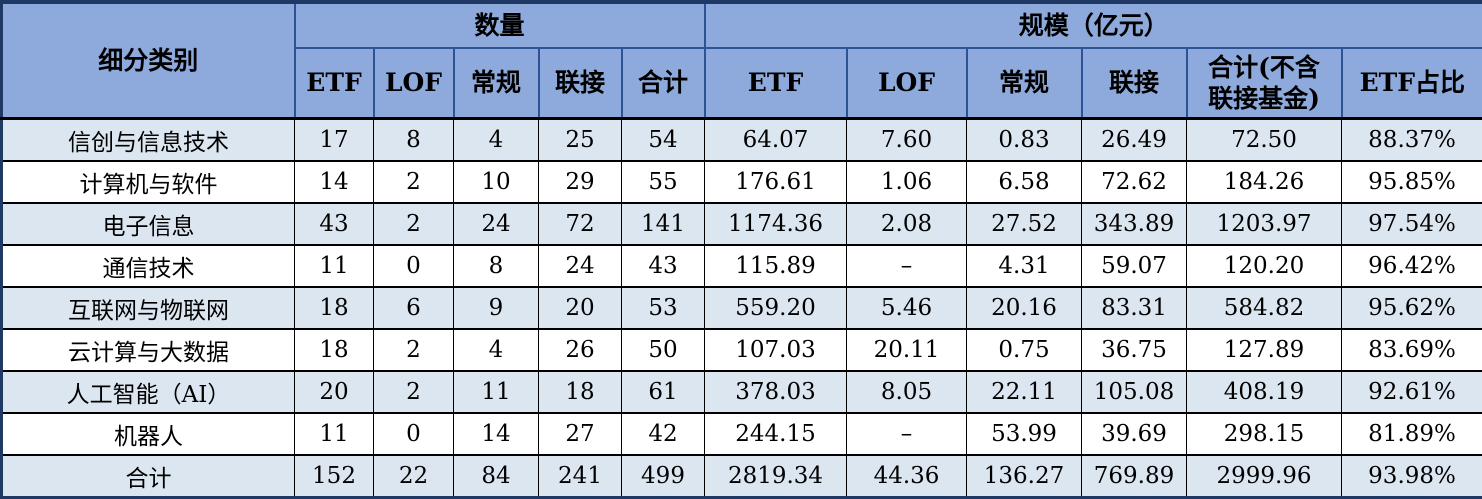 The height and width of the screenshot is (499, 1482). I want to click on cell: 115.89, so click(776, 266).